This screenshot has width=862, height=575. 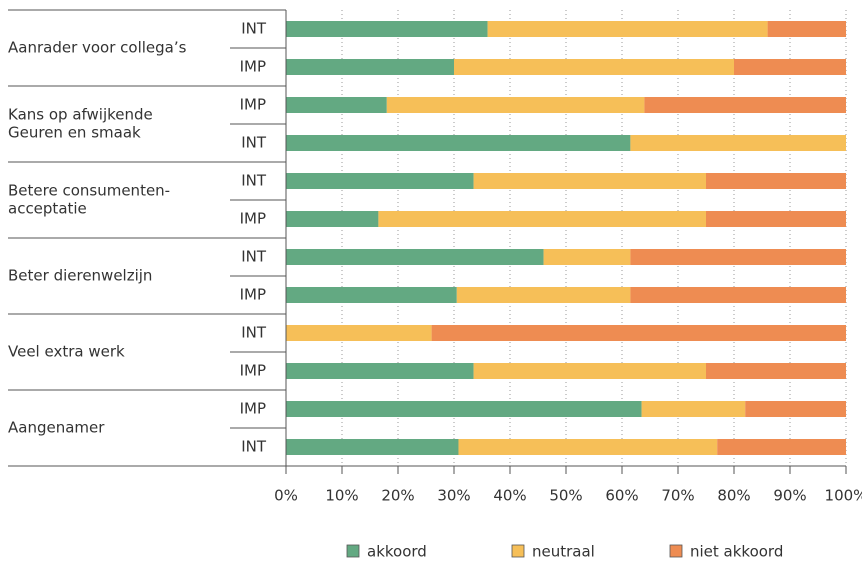 What do you see at coordinates (843, 496) in the screenshot?
I see `x-tick-label: 100%` at bounding box center [843, 496].